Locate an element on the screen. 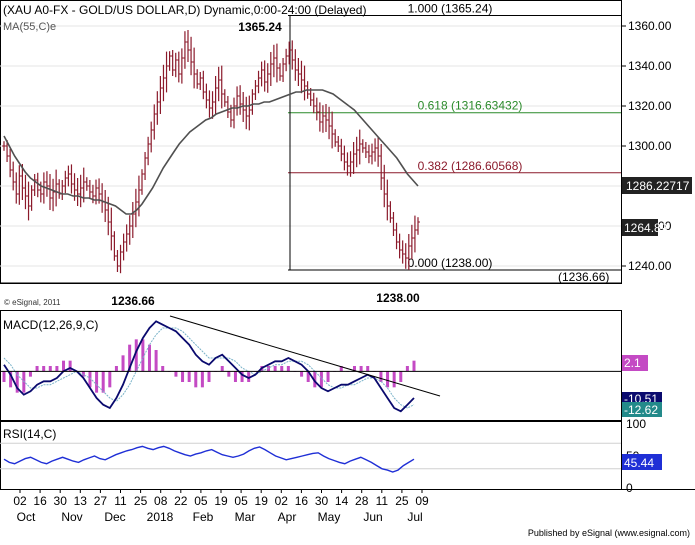  macd-label: MACD(12,26,9,C) is located at coordinates (50, 325).